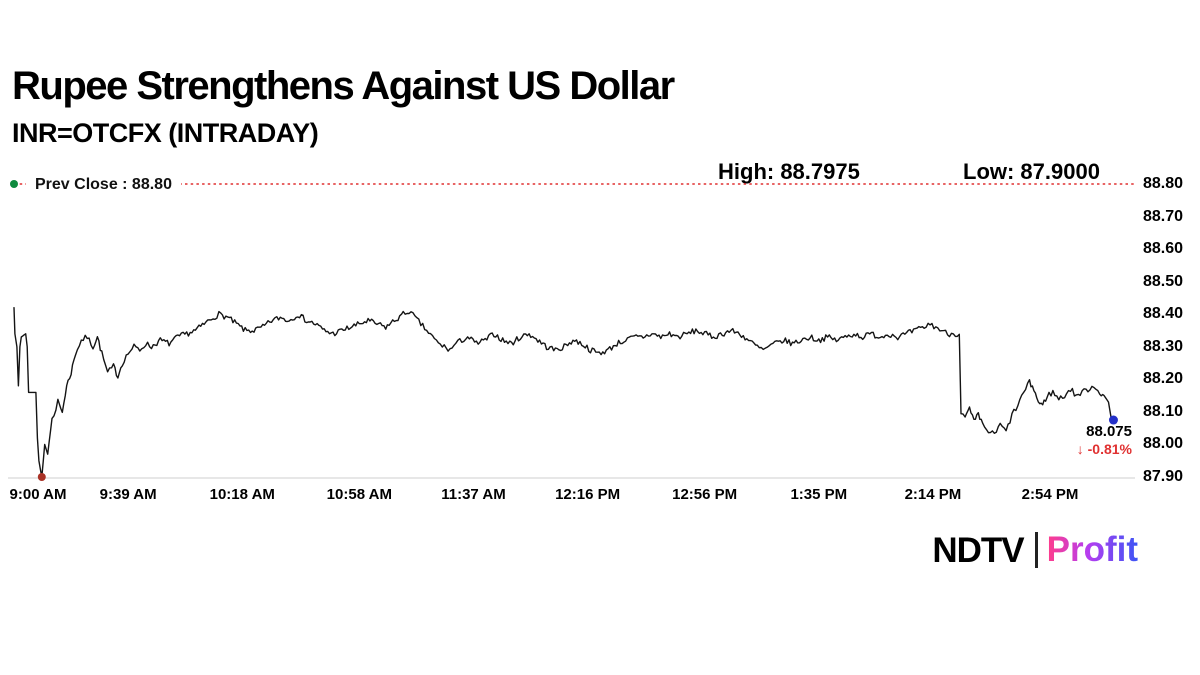 The image size is (1200, 675). What do you see at coordinates (165, 133) in the screenshot?
I see `instrument-subtitle: INR=OTCFX (INTRADAY)` at bounding box center [165, 133].